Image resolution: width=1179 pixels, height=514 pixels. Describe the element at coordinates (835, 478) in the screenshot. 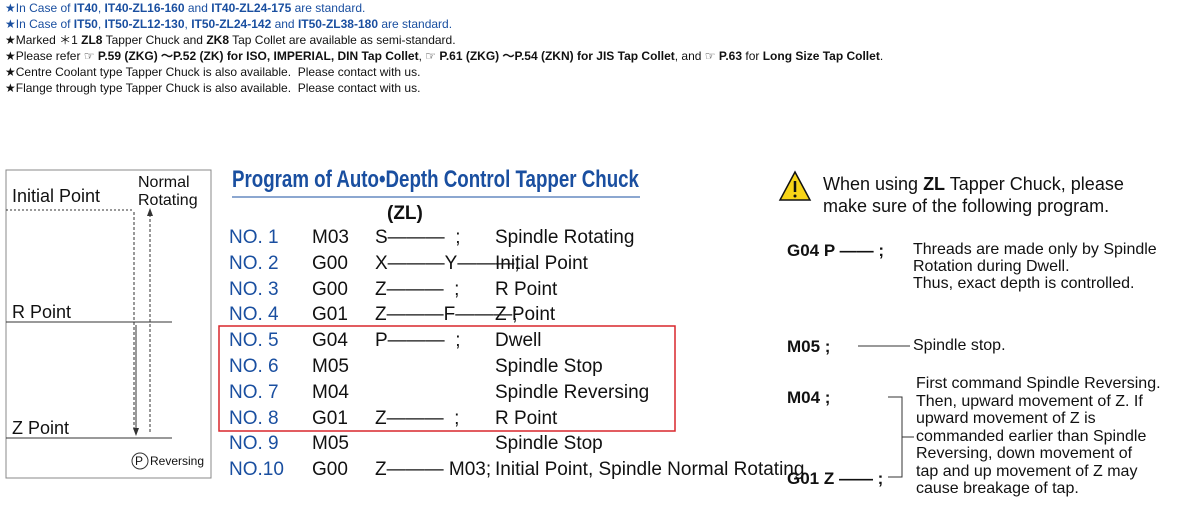

I see `item-code: G01 Z —— ;` at that location.